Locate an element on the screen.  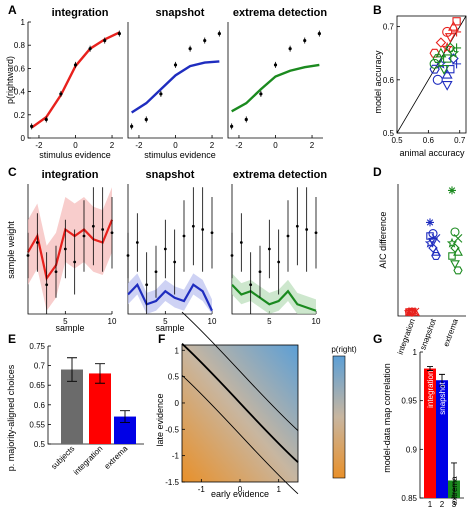
y-tick-label: -1 is located at coordinates (176, 456).